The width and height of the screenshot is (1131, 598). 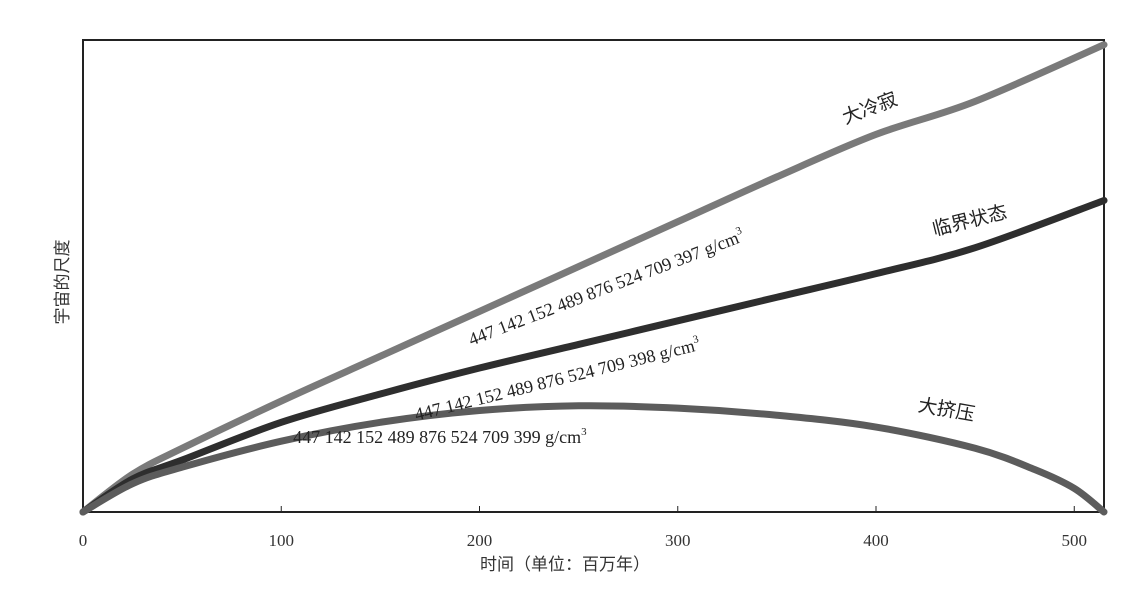 What do you see at coordinates (606, 286) in the screenshot?
I see `series-density-label: 447 142 152 489 876 524 709 397 g/cm3` at bounding box center [606, 286].